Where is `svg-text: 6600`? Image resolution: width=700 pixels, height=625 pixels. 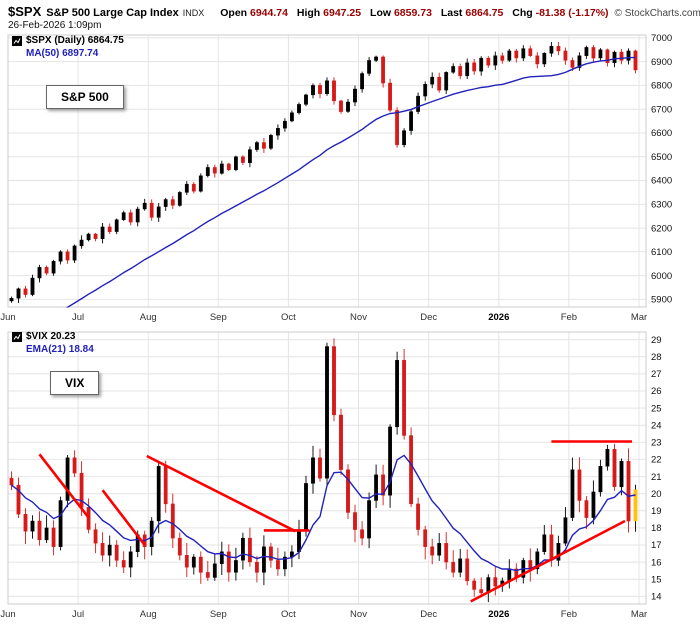
svg-text: 6600 is located at coordinates (661, 133).